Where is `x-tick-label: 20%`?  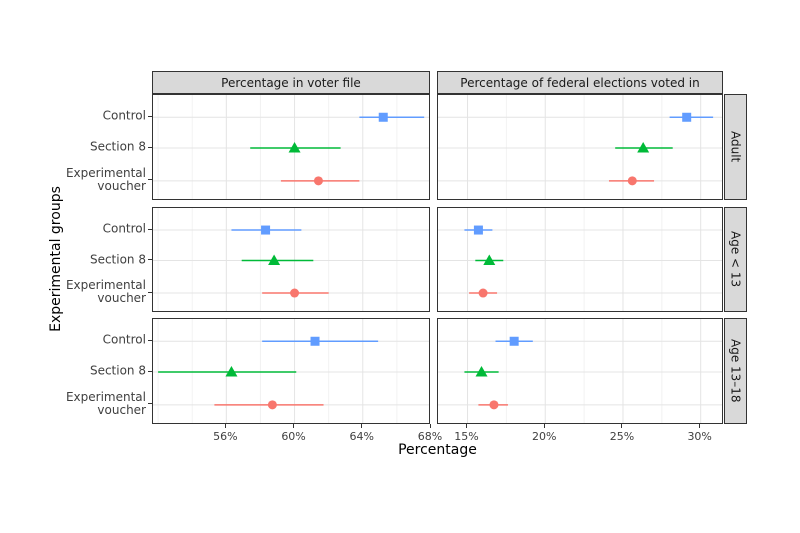
x-tick-label: 20% is located at coordinates (544, 436).